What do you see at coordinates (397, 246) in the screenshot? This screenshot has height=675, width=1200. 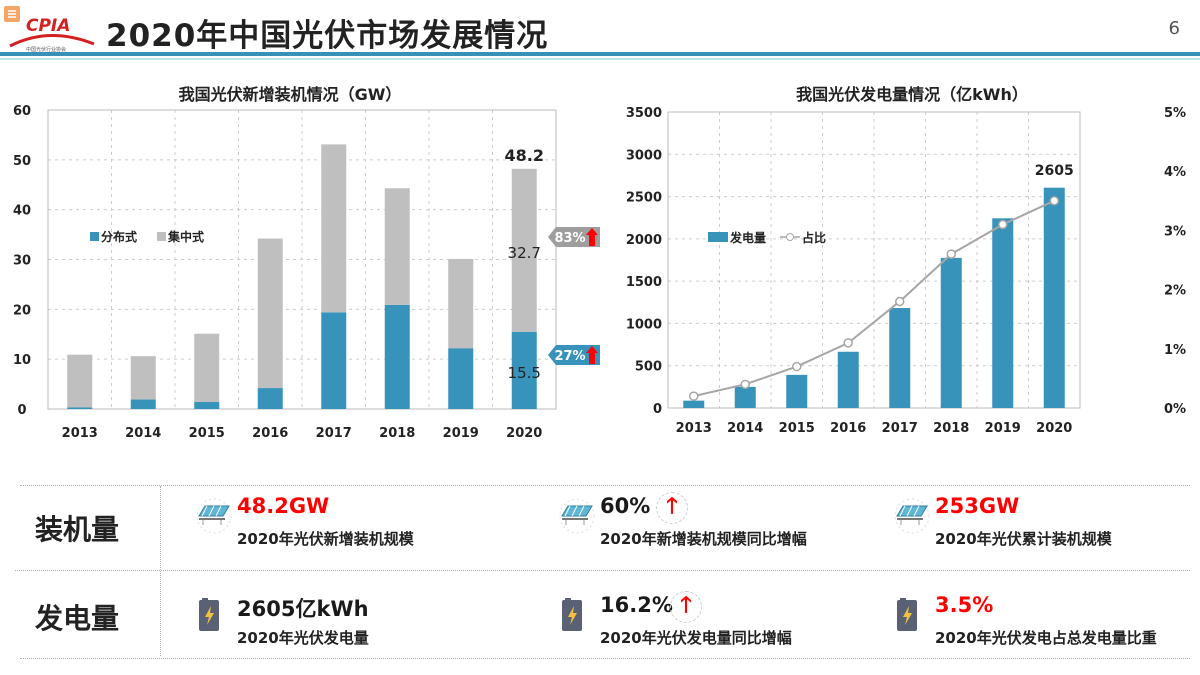 I see `bar-central-2018` at bounding box center [397, 246].